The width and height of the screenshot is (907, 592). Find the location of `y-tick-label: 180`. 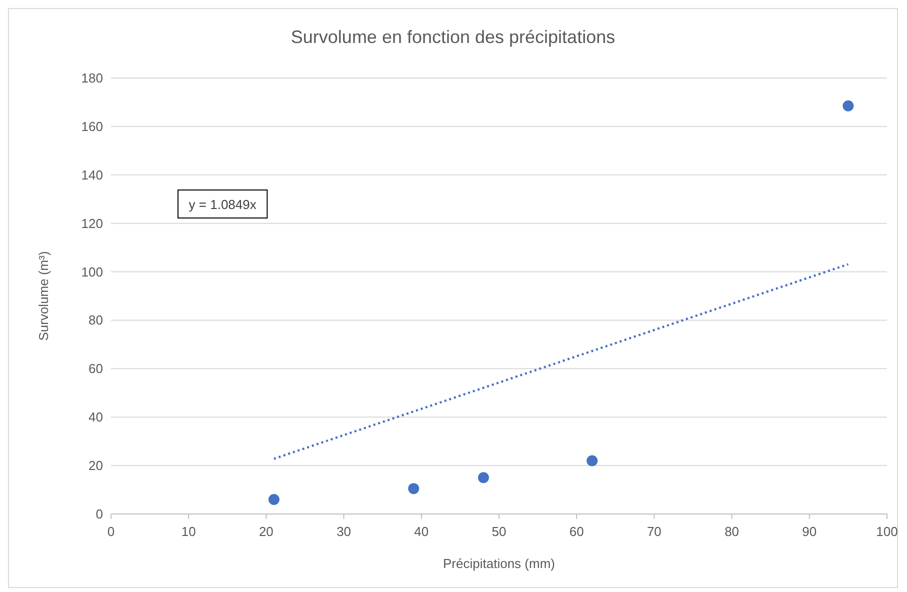

y-tick-label: 180 is located at coordinates (92, 78).